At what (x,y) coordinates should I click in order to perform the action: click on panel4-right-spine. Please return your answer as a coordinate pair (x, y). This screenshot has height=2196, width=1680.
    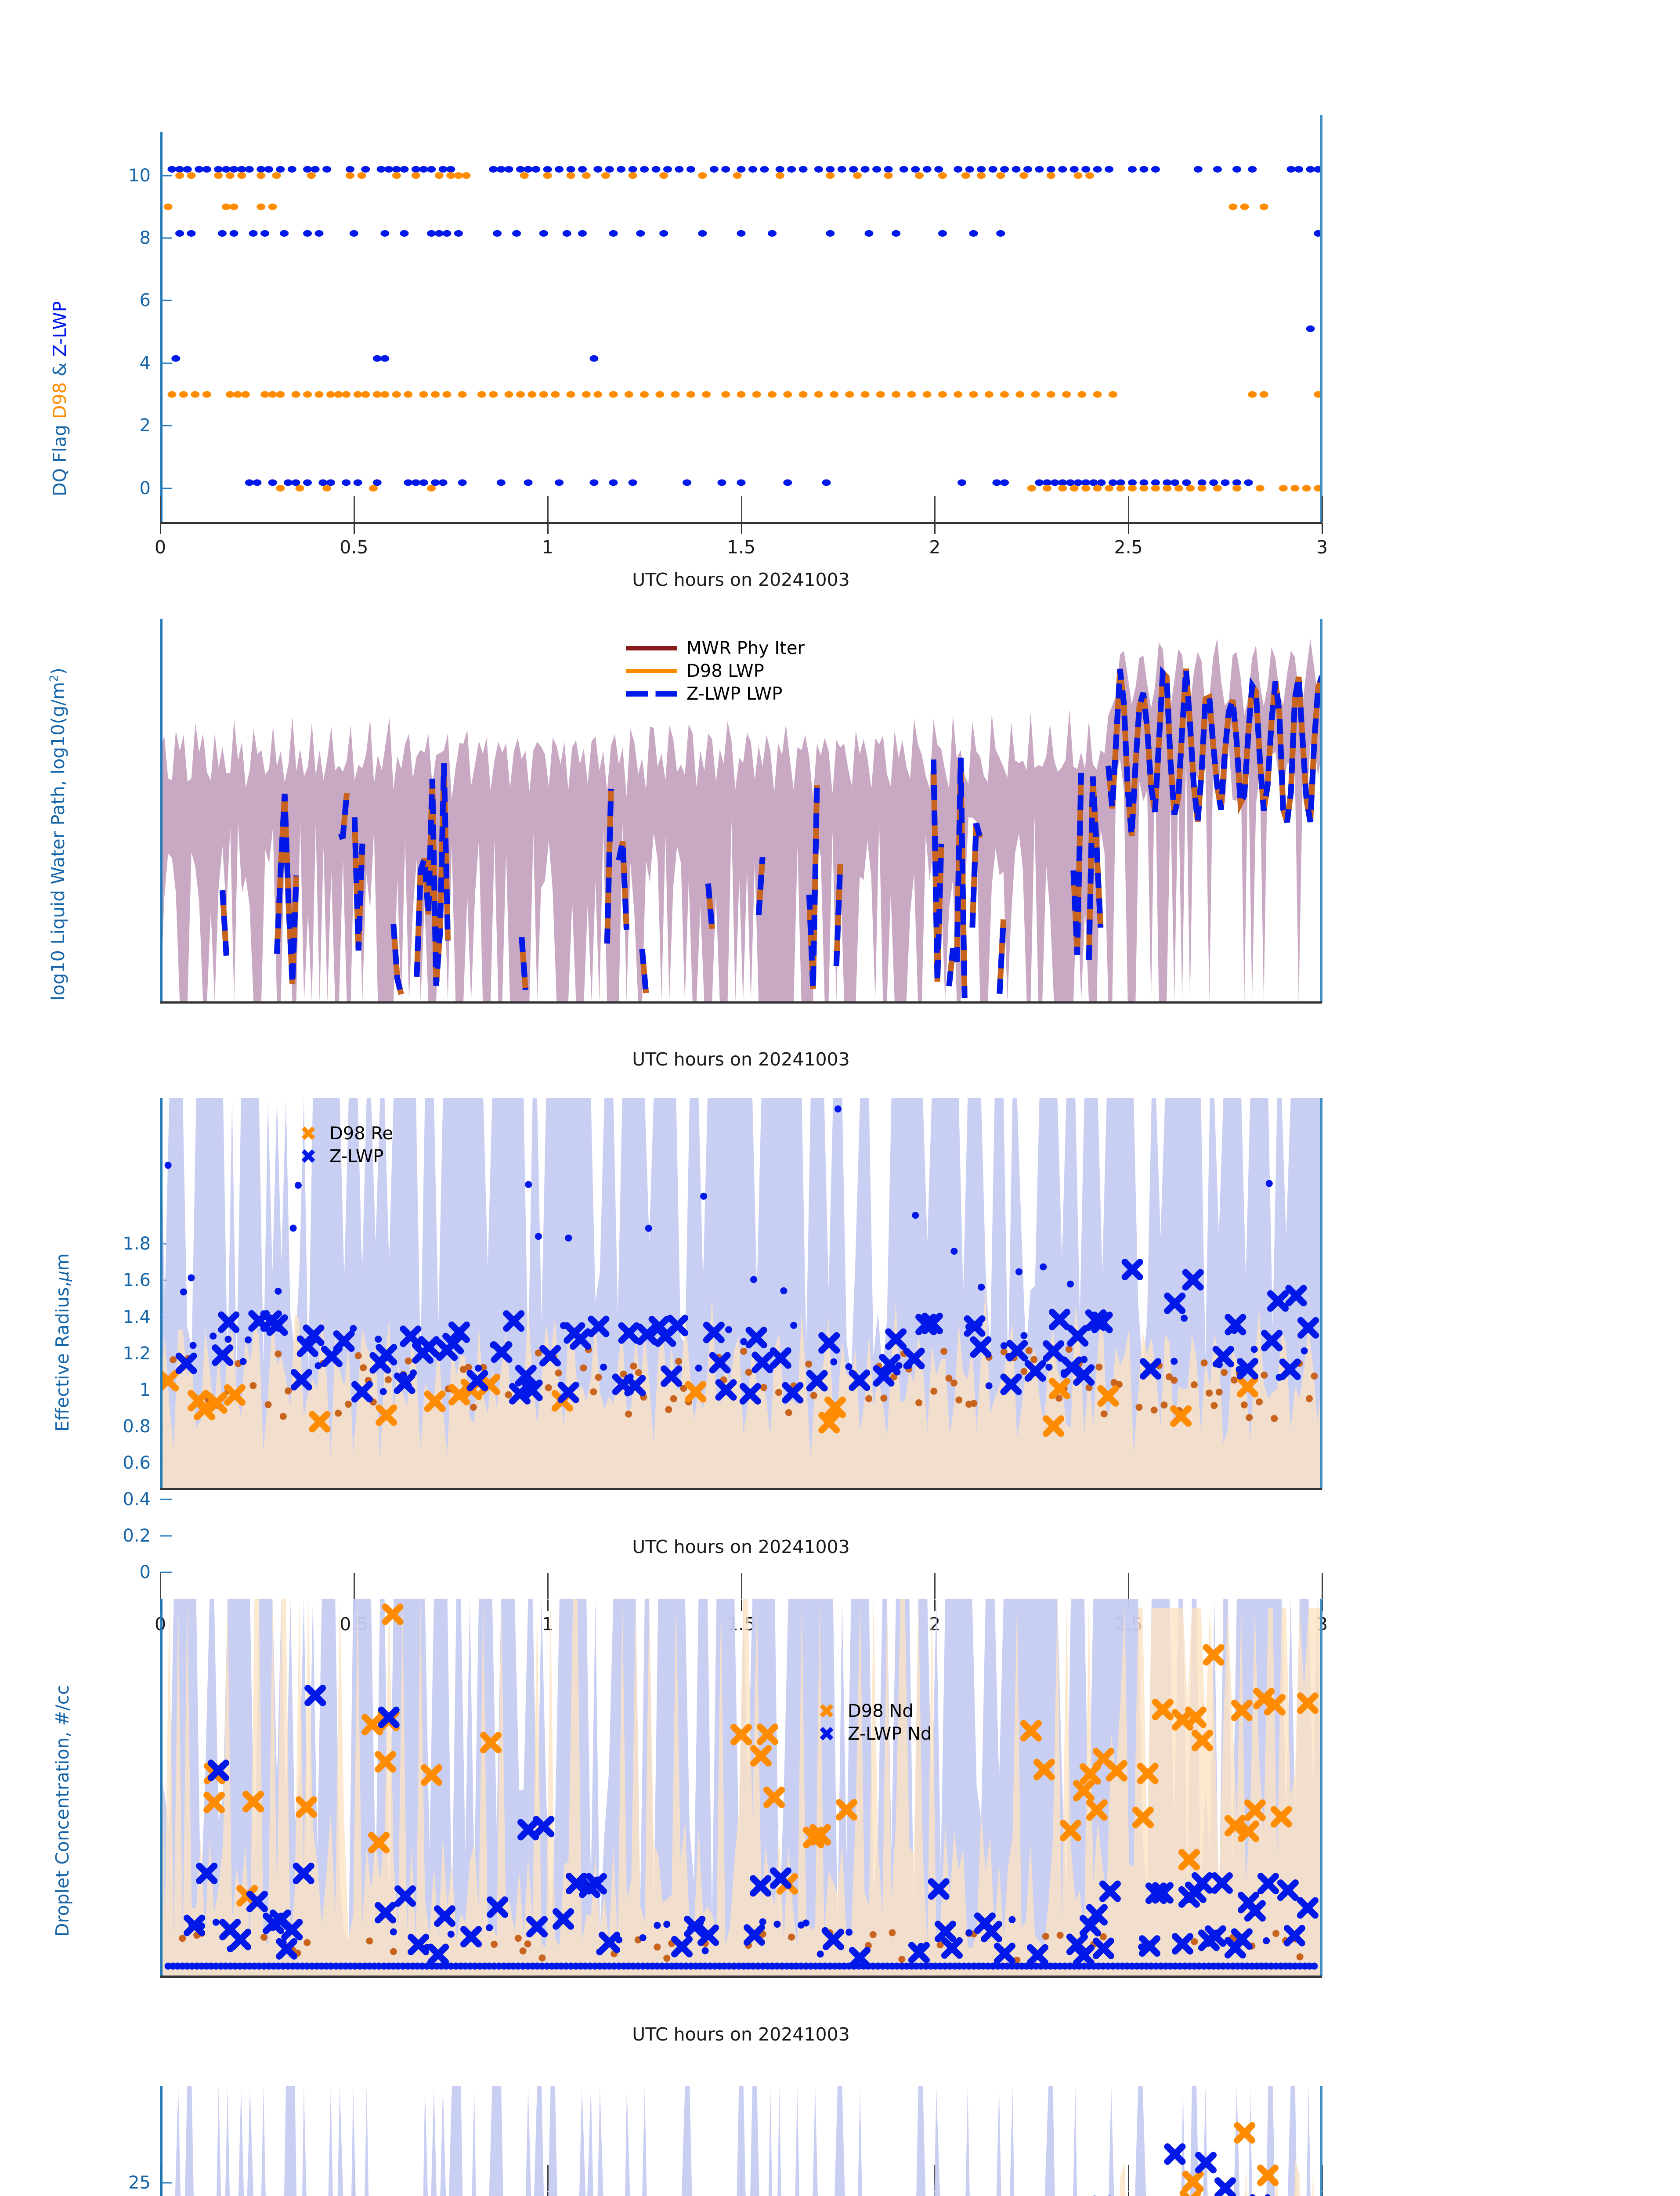
    Looking at the image, I should click on (1321, 1787).